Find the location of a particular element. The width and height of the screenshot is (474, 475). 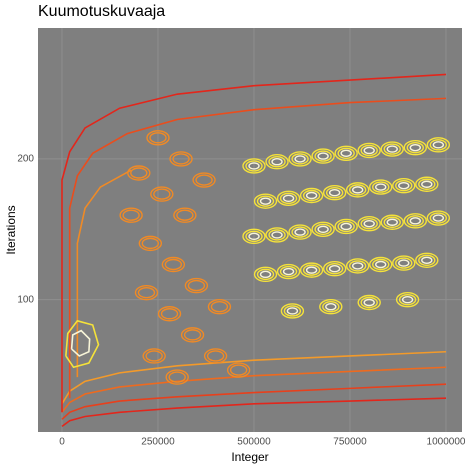

x-tick-label: 0 is located at coordinates (62, 442).